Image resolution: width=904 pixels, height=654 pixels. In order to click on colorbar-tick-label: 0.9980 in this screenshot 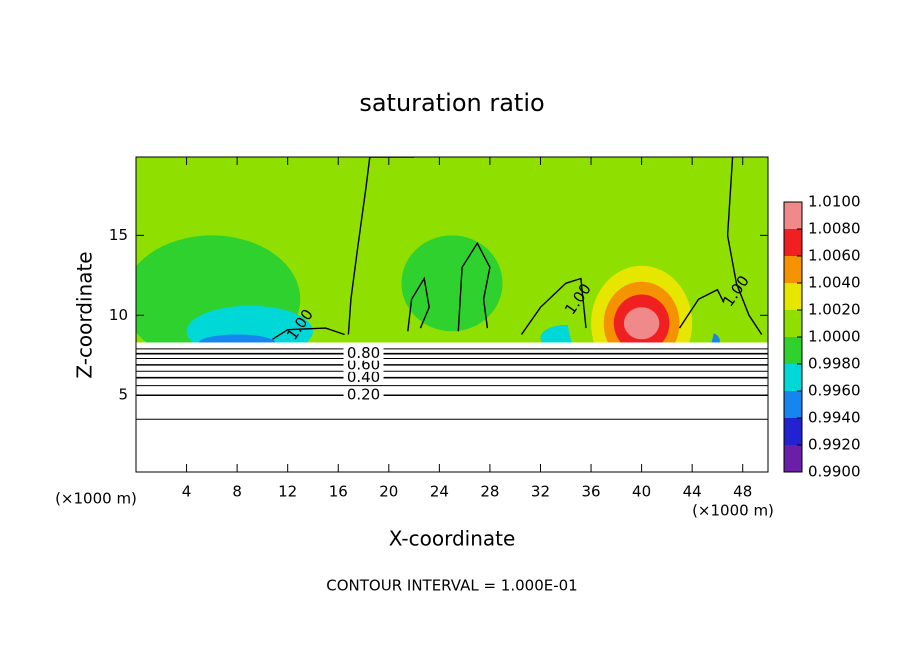, I will do `click(834, 364)`.